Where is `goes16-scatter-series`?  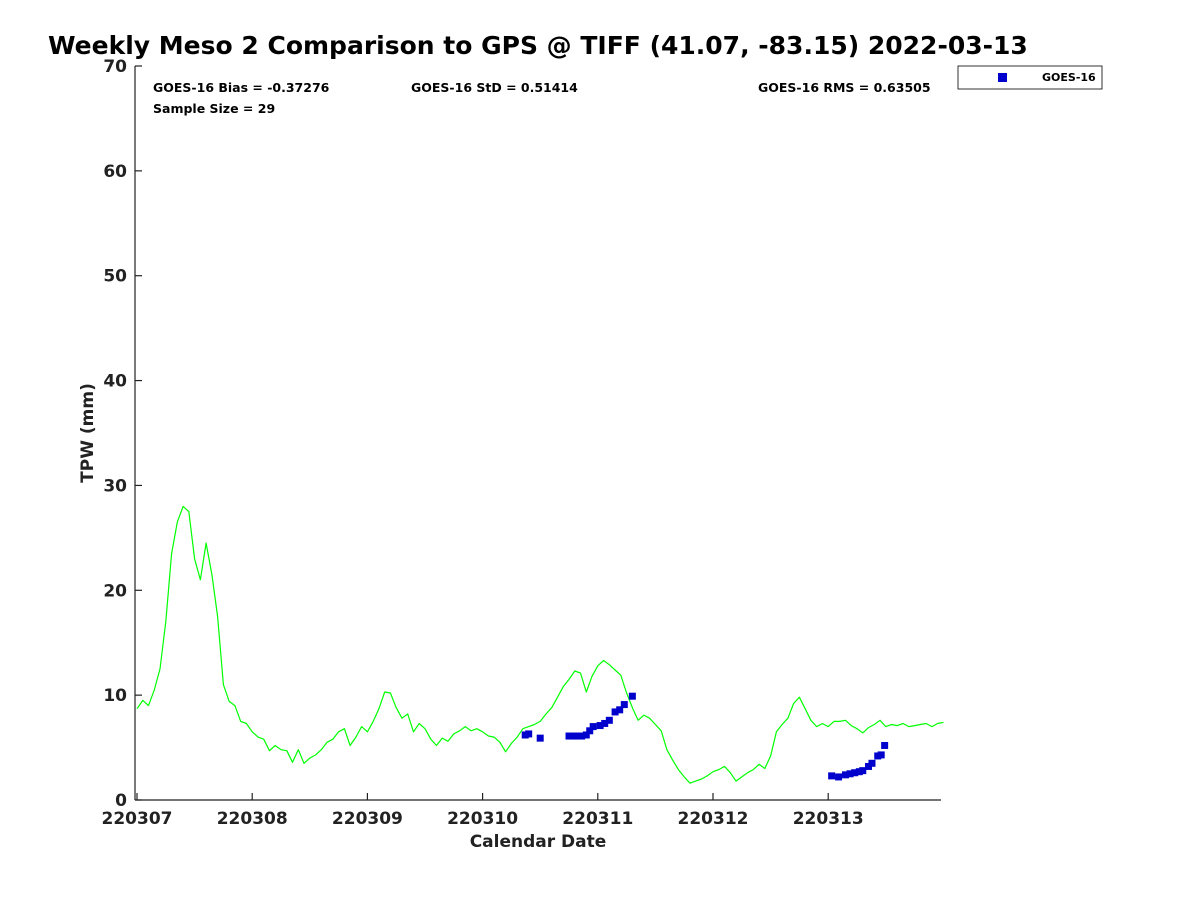 goes16-scatter-series is located at coordinates (705, 736).